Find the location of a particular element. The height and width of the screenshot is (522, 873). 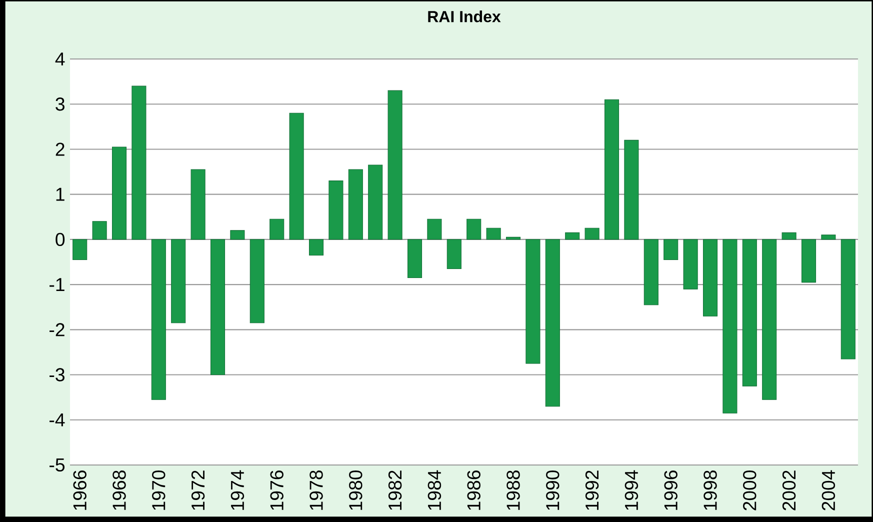

x-tick-label: 1980 is located at coordinates (355, 490).